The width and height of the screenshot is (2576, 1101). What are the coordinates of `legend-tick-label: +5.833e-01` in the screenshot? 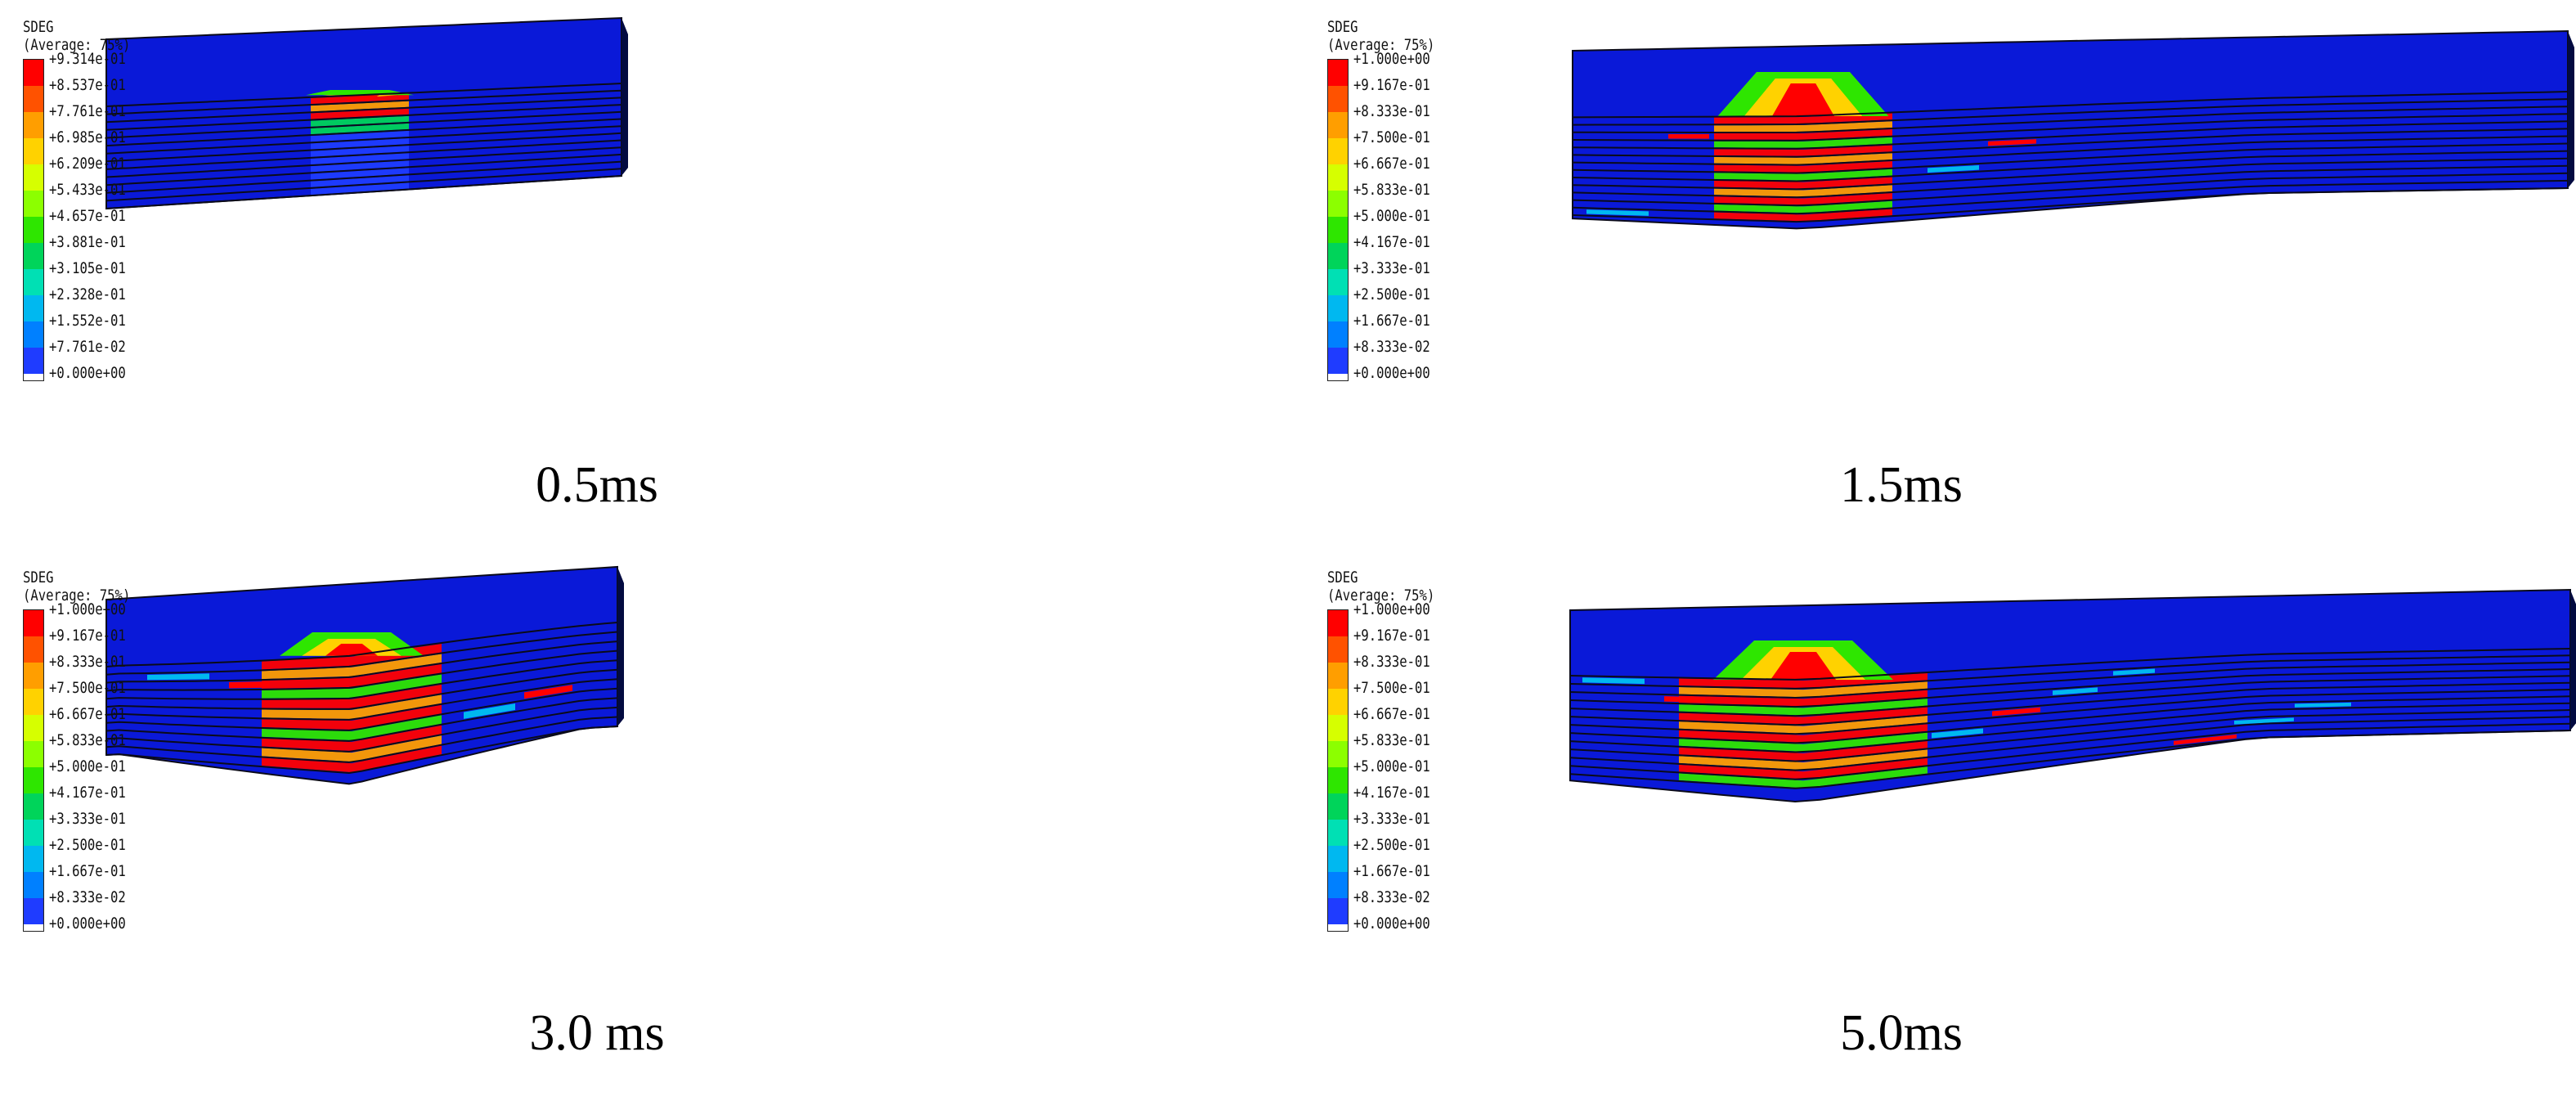 It's located at (1391, 740).